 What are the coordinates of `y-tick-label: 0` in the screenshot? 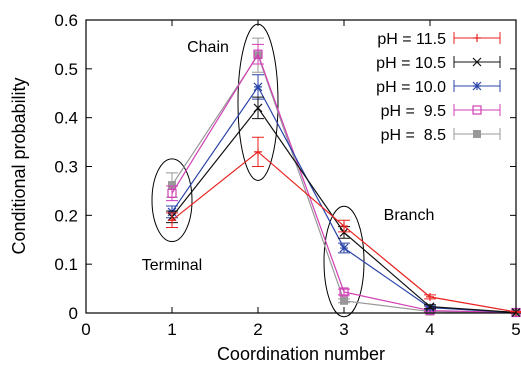 It's located at (73, 313).